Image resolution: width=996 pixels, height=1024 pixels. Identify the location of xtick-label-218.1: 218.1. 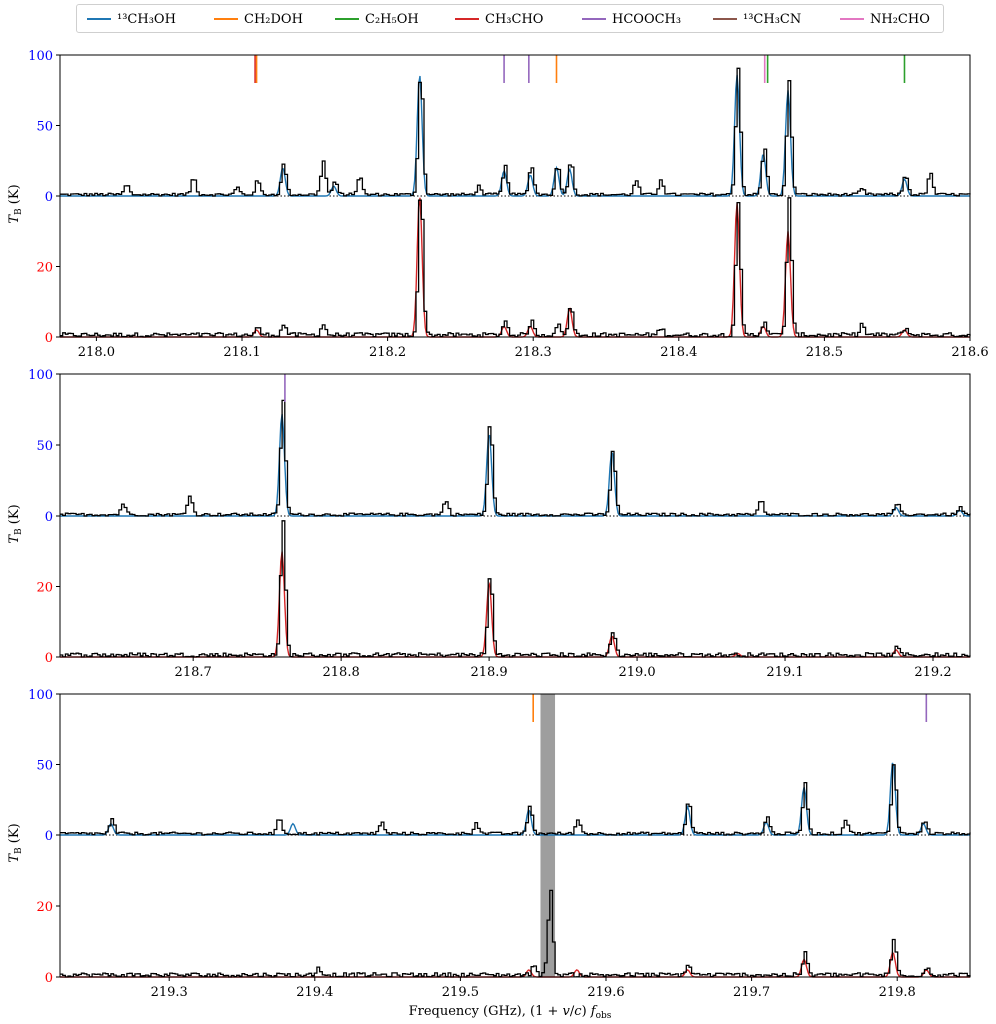
(241, 352).